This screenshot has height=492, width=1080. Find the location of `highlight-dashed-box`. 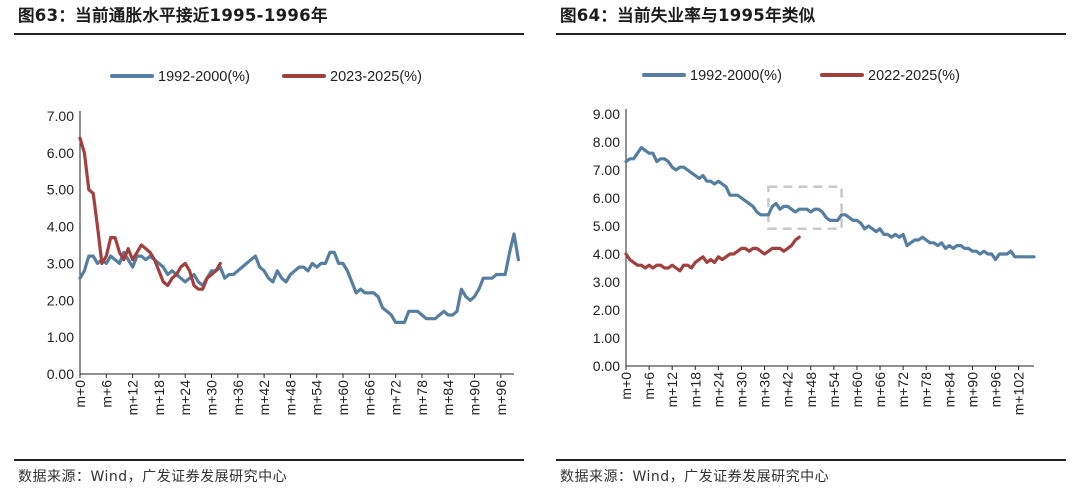

highlight-dashed-box is located at coordinates (805, 208).